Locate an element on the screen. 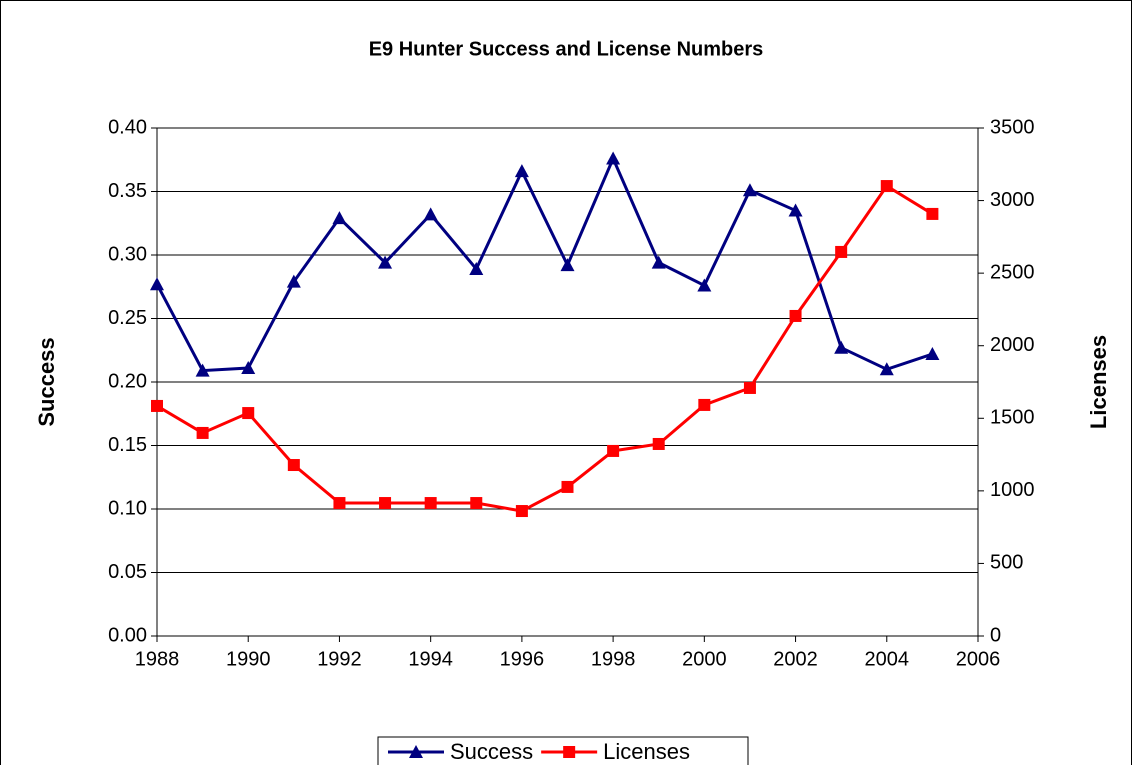 The width and height of the screenshot is (1133, 765). y-tick-label: 0.00 is located at coordinates (127, 635).